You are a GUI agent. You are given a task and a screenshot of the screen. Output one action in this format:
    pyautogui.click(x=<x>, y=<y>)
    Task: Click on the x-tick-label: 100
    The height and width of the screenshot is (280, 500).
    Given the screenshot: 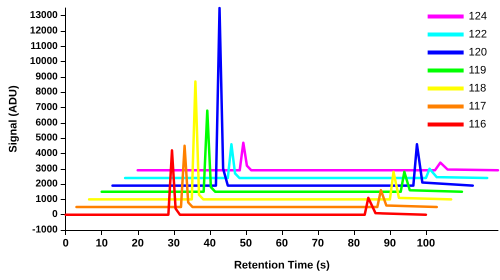 What is the action you would take?
    pyautogui.click(x=426, y=244)
    